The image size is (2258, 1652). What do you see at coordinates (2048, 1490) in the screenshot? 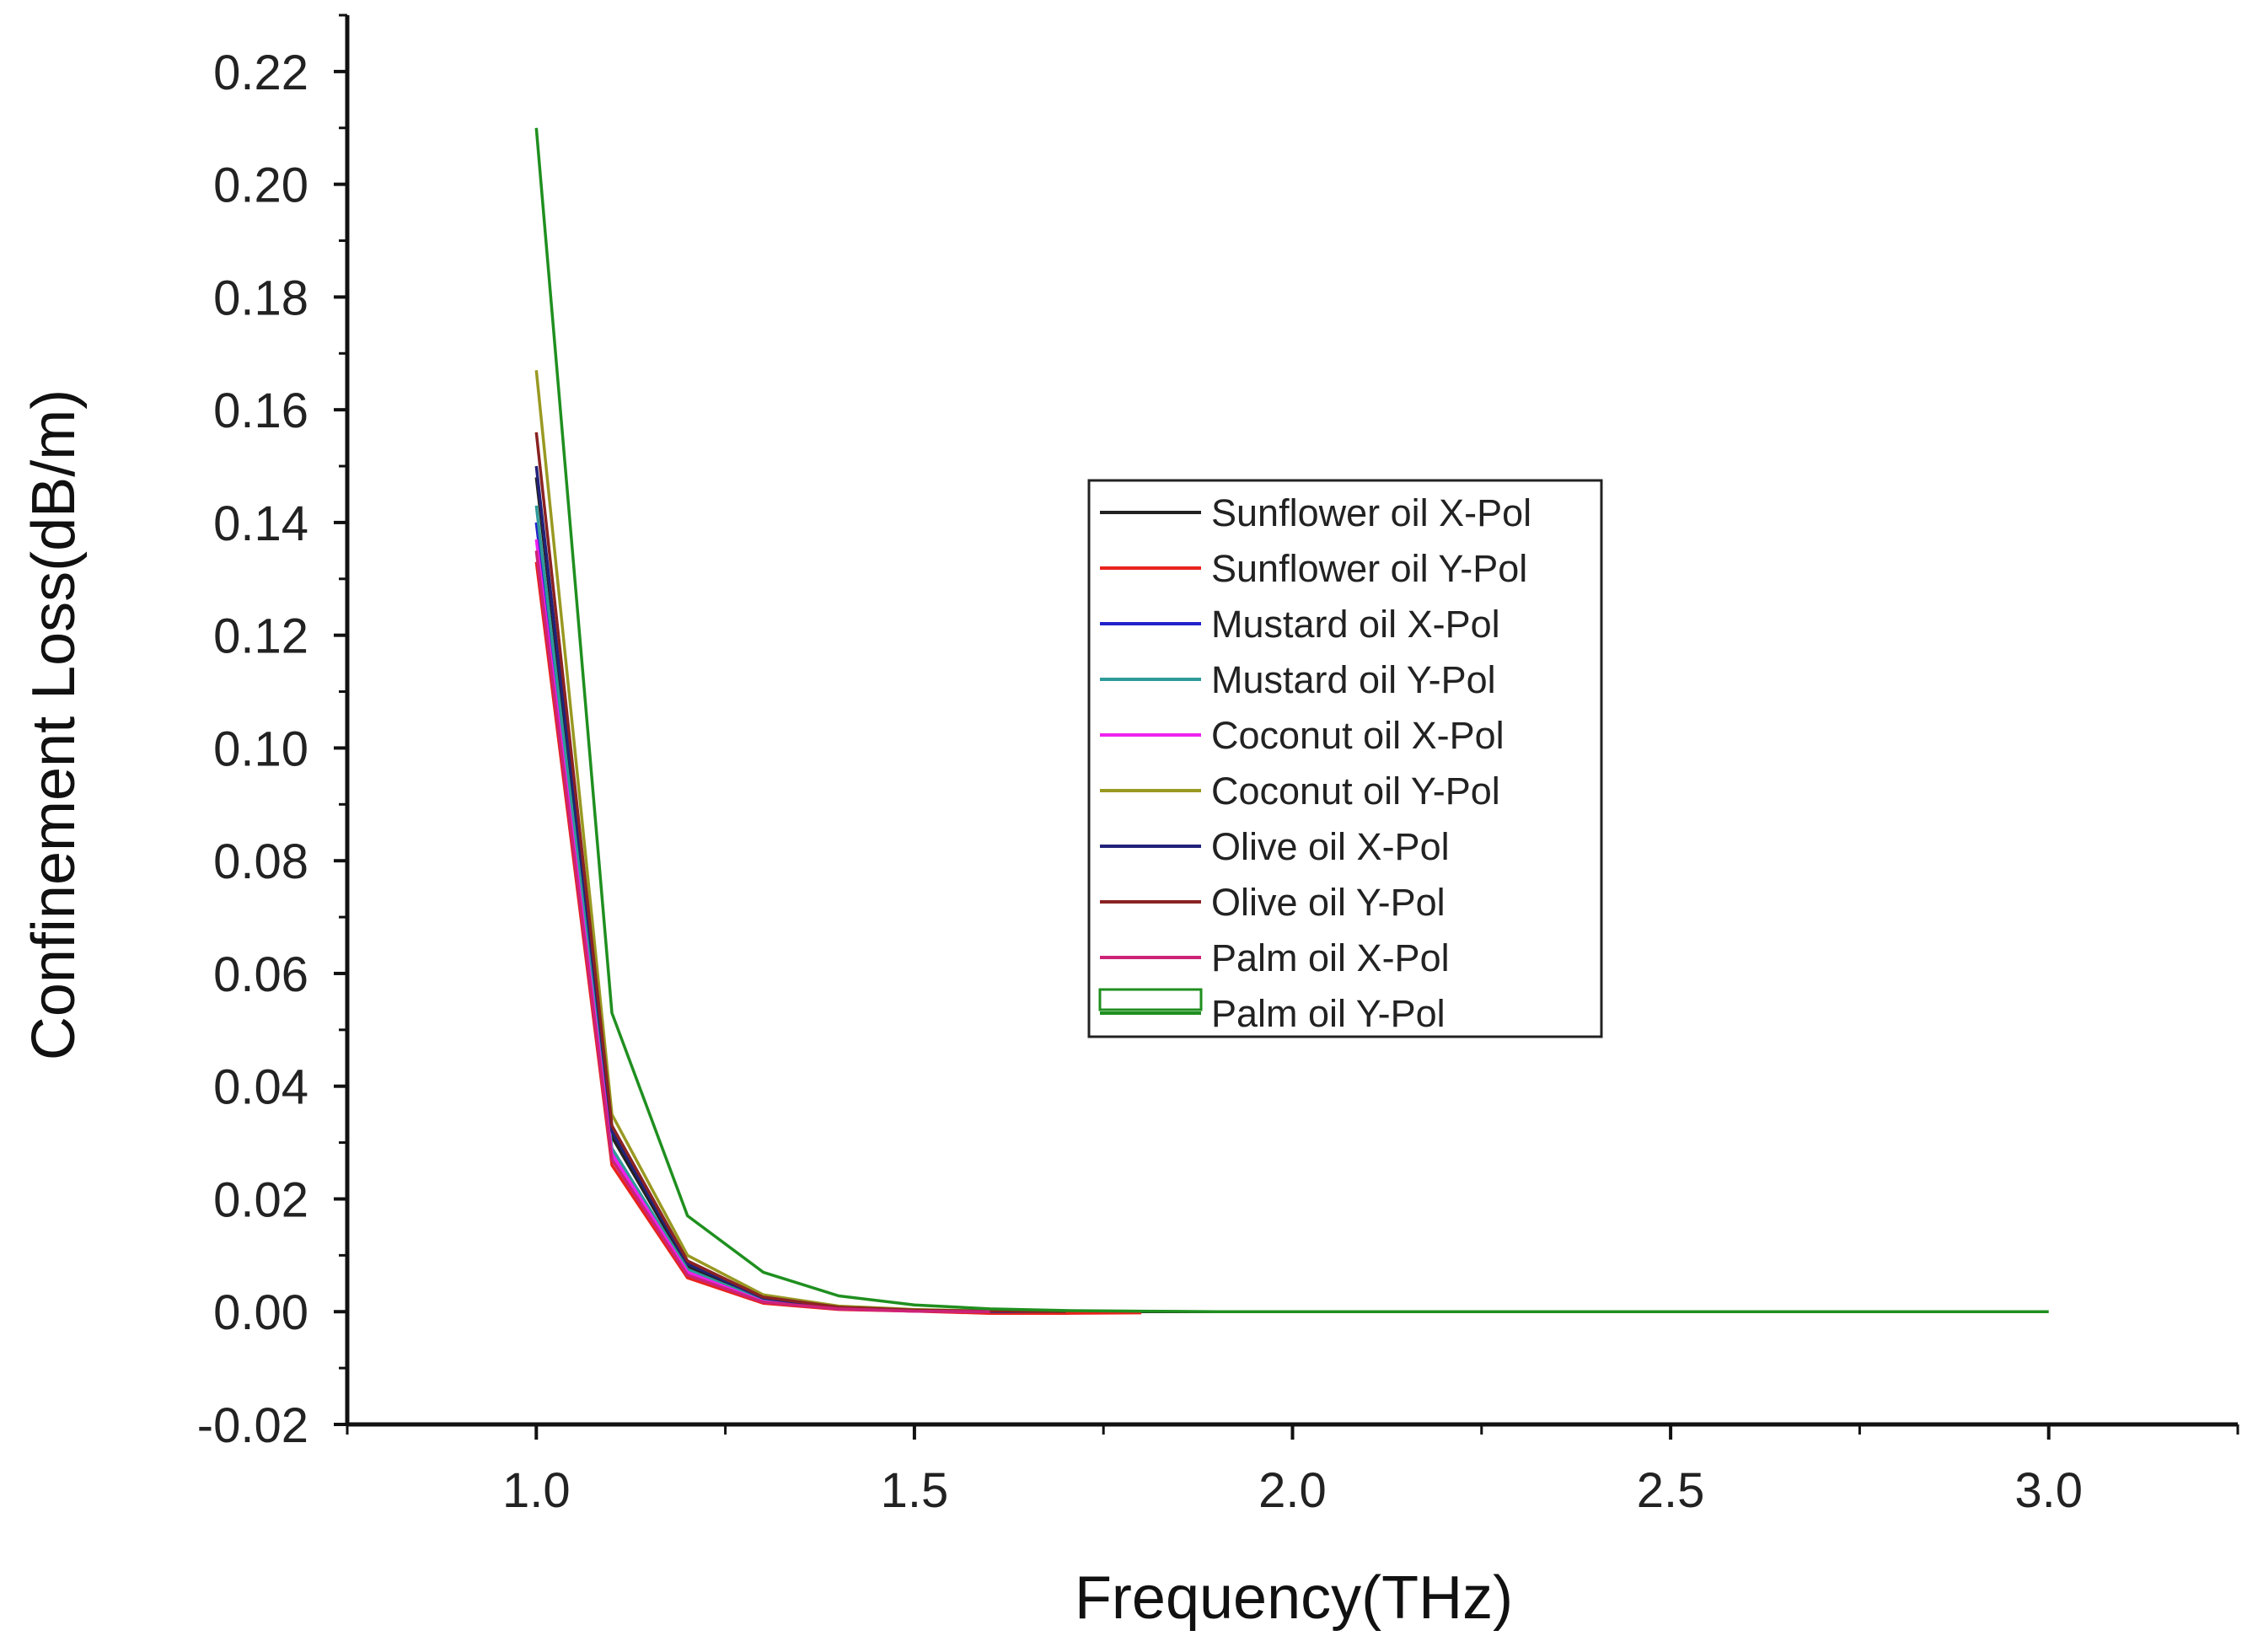
I see `x-tick-label: 3.0` at bounding box center [2048, 1490].